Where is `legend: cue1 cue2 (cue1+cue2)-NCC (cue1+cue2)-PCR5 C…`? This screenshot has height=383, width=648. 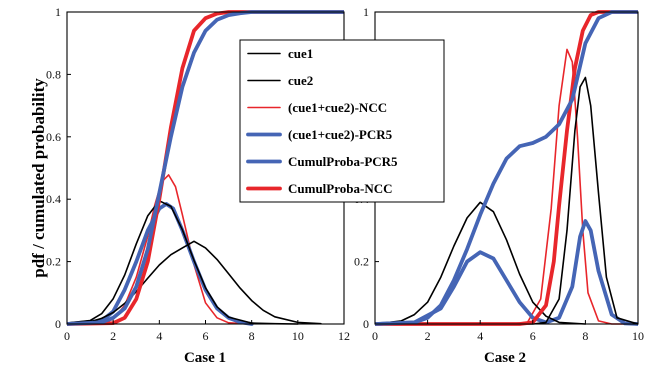 legend: cue1 cue2 (cue1+cue2)-NCC (cue1+cue2)-PCR5 C… is located at coordinates (342, 121).